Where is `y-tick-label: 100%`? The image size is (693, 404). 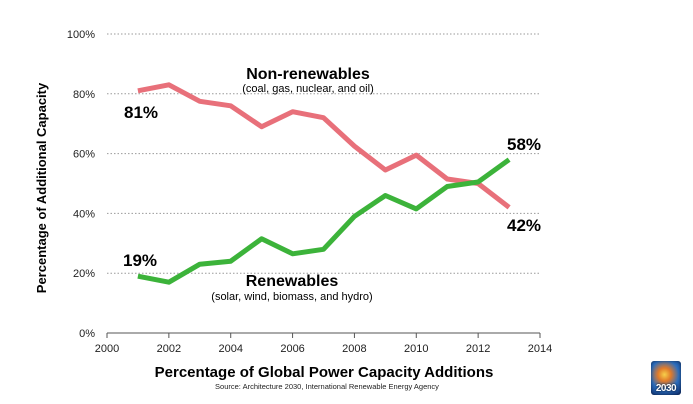 y-tick-label: 100% is located at coordinates (81, 35).